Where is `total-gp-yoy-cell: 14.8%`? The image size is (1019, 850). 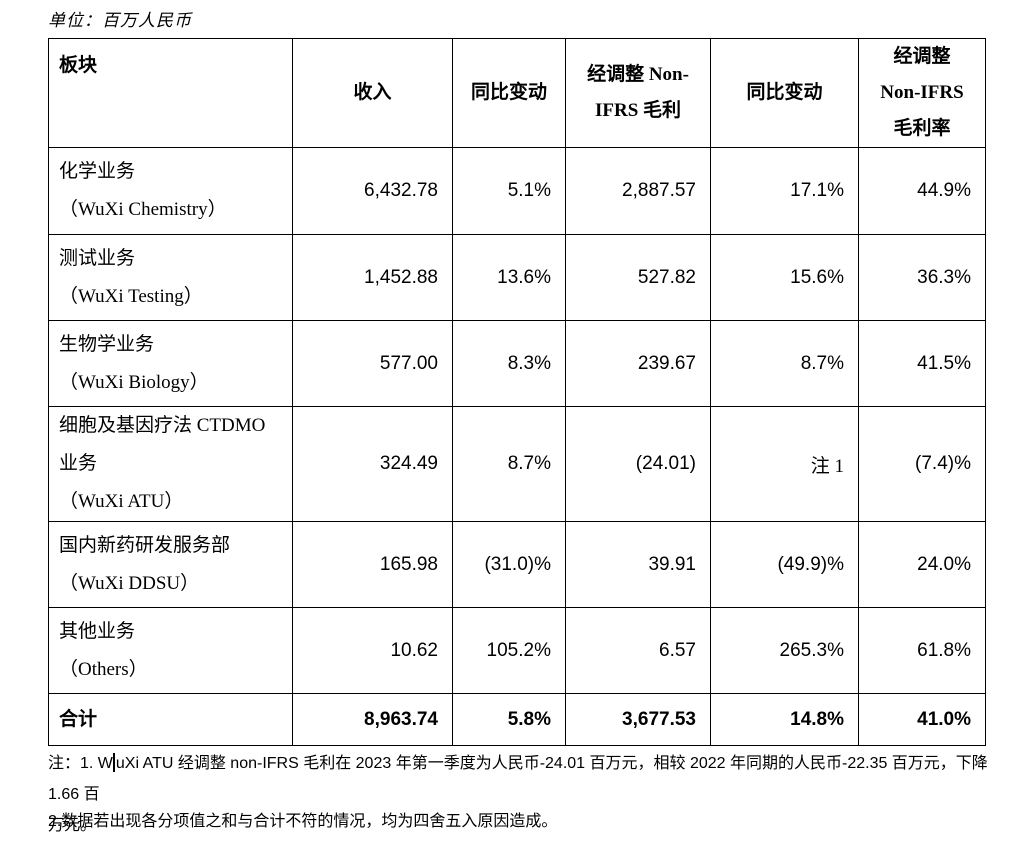
total-gp-yoy-cell: 14.8% is located at coordinates (784, 719).